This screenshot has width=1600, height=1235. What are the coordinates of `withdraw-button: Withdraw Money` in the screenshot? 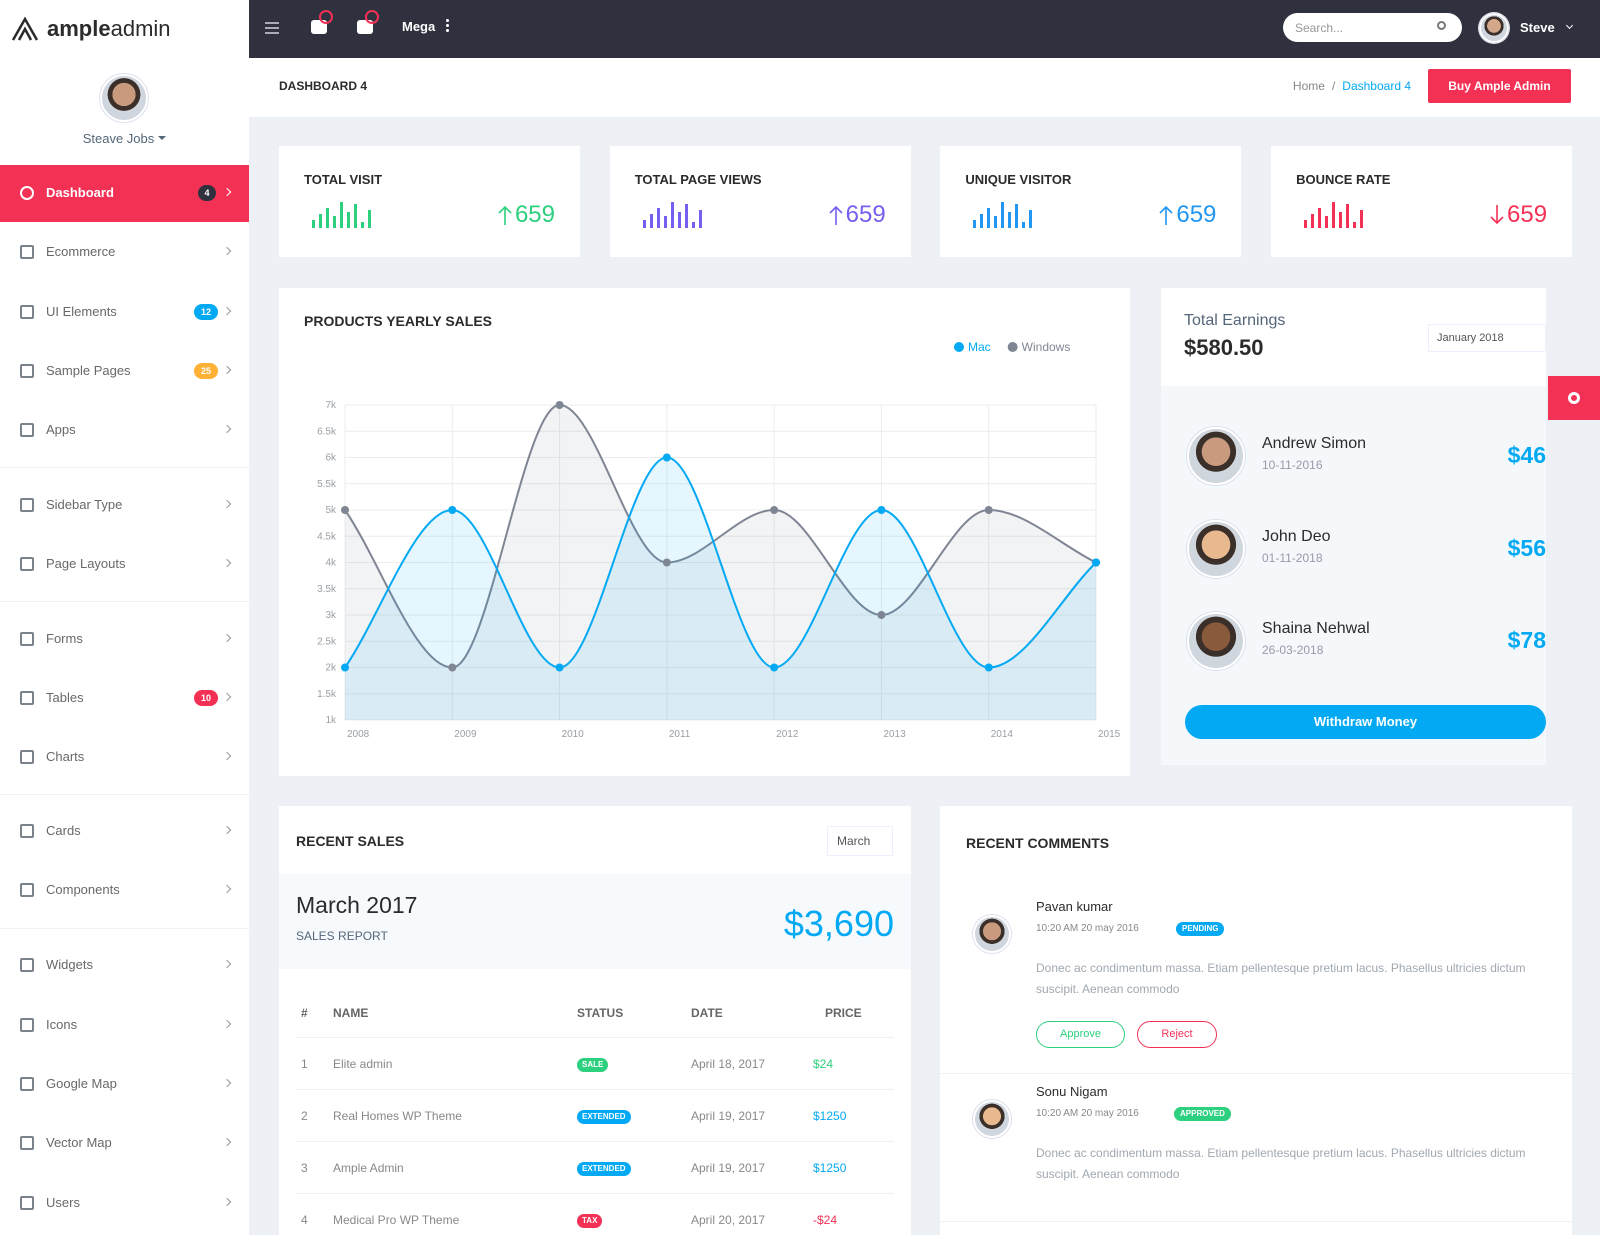 It's located at (1365, 722).